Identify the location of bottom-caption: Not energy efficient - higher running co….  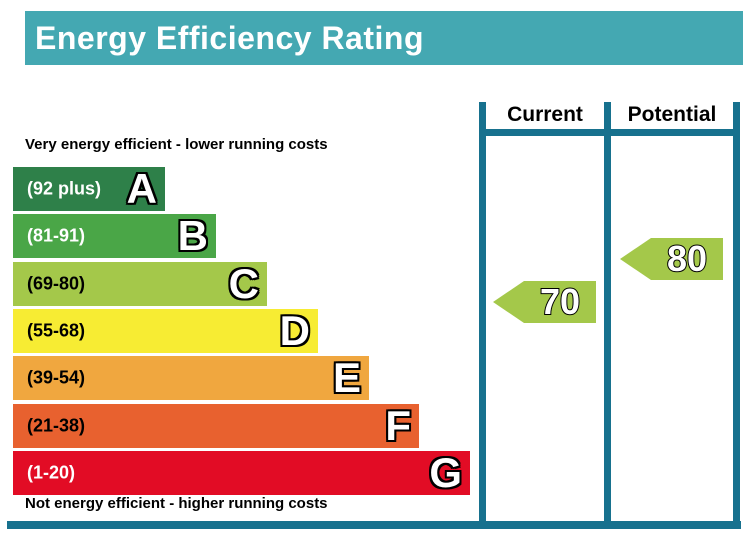
(176, 503).